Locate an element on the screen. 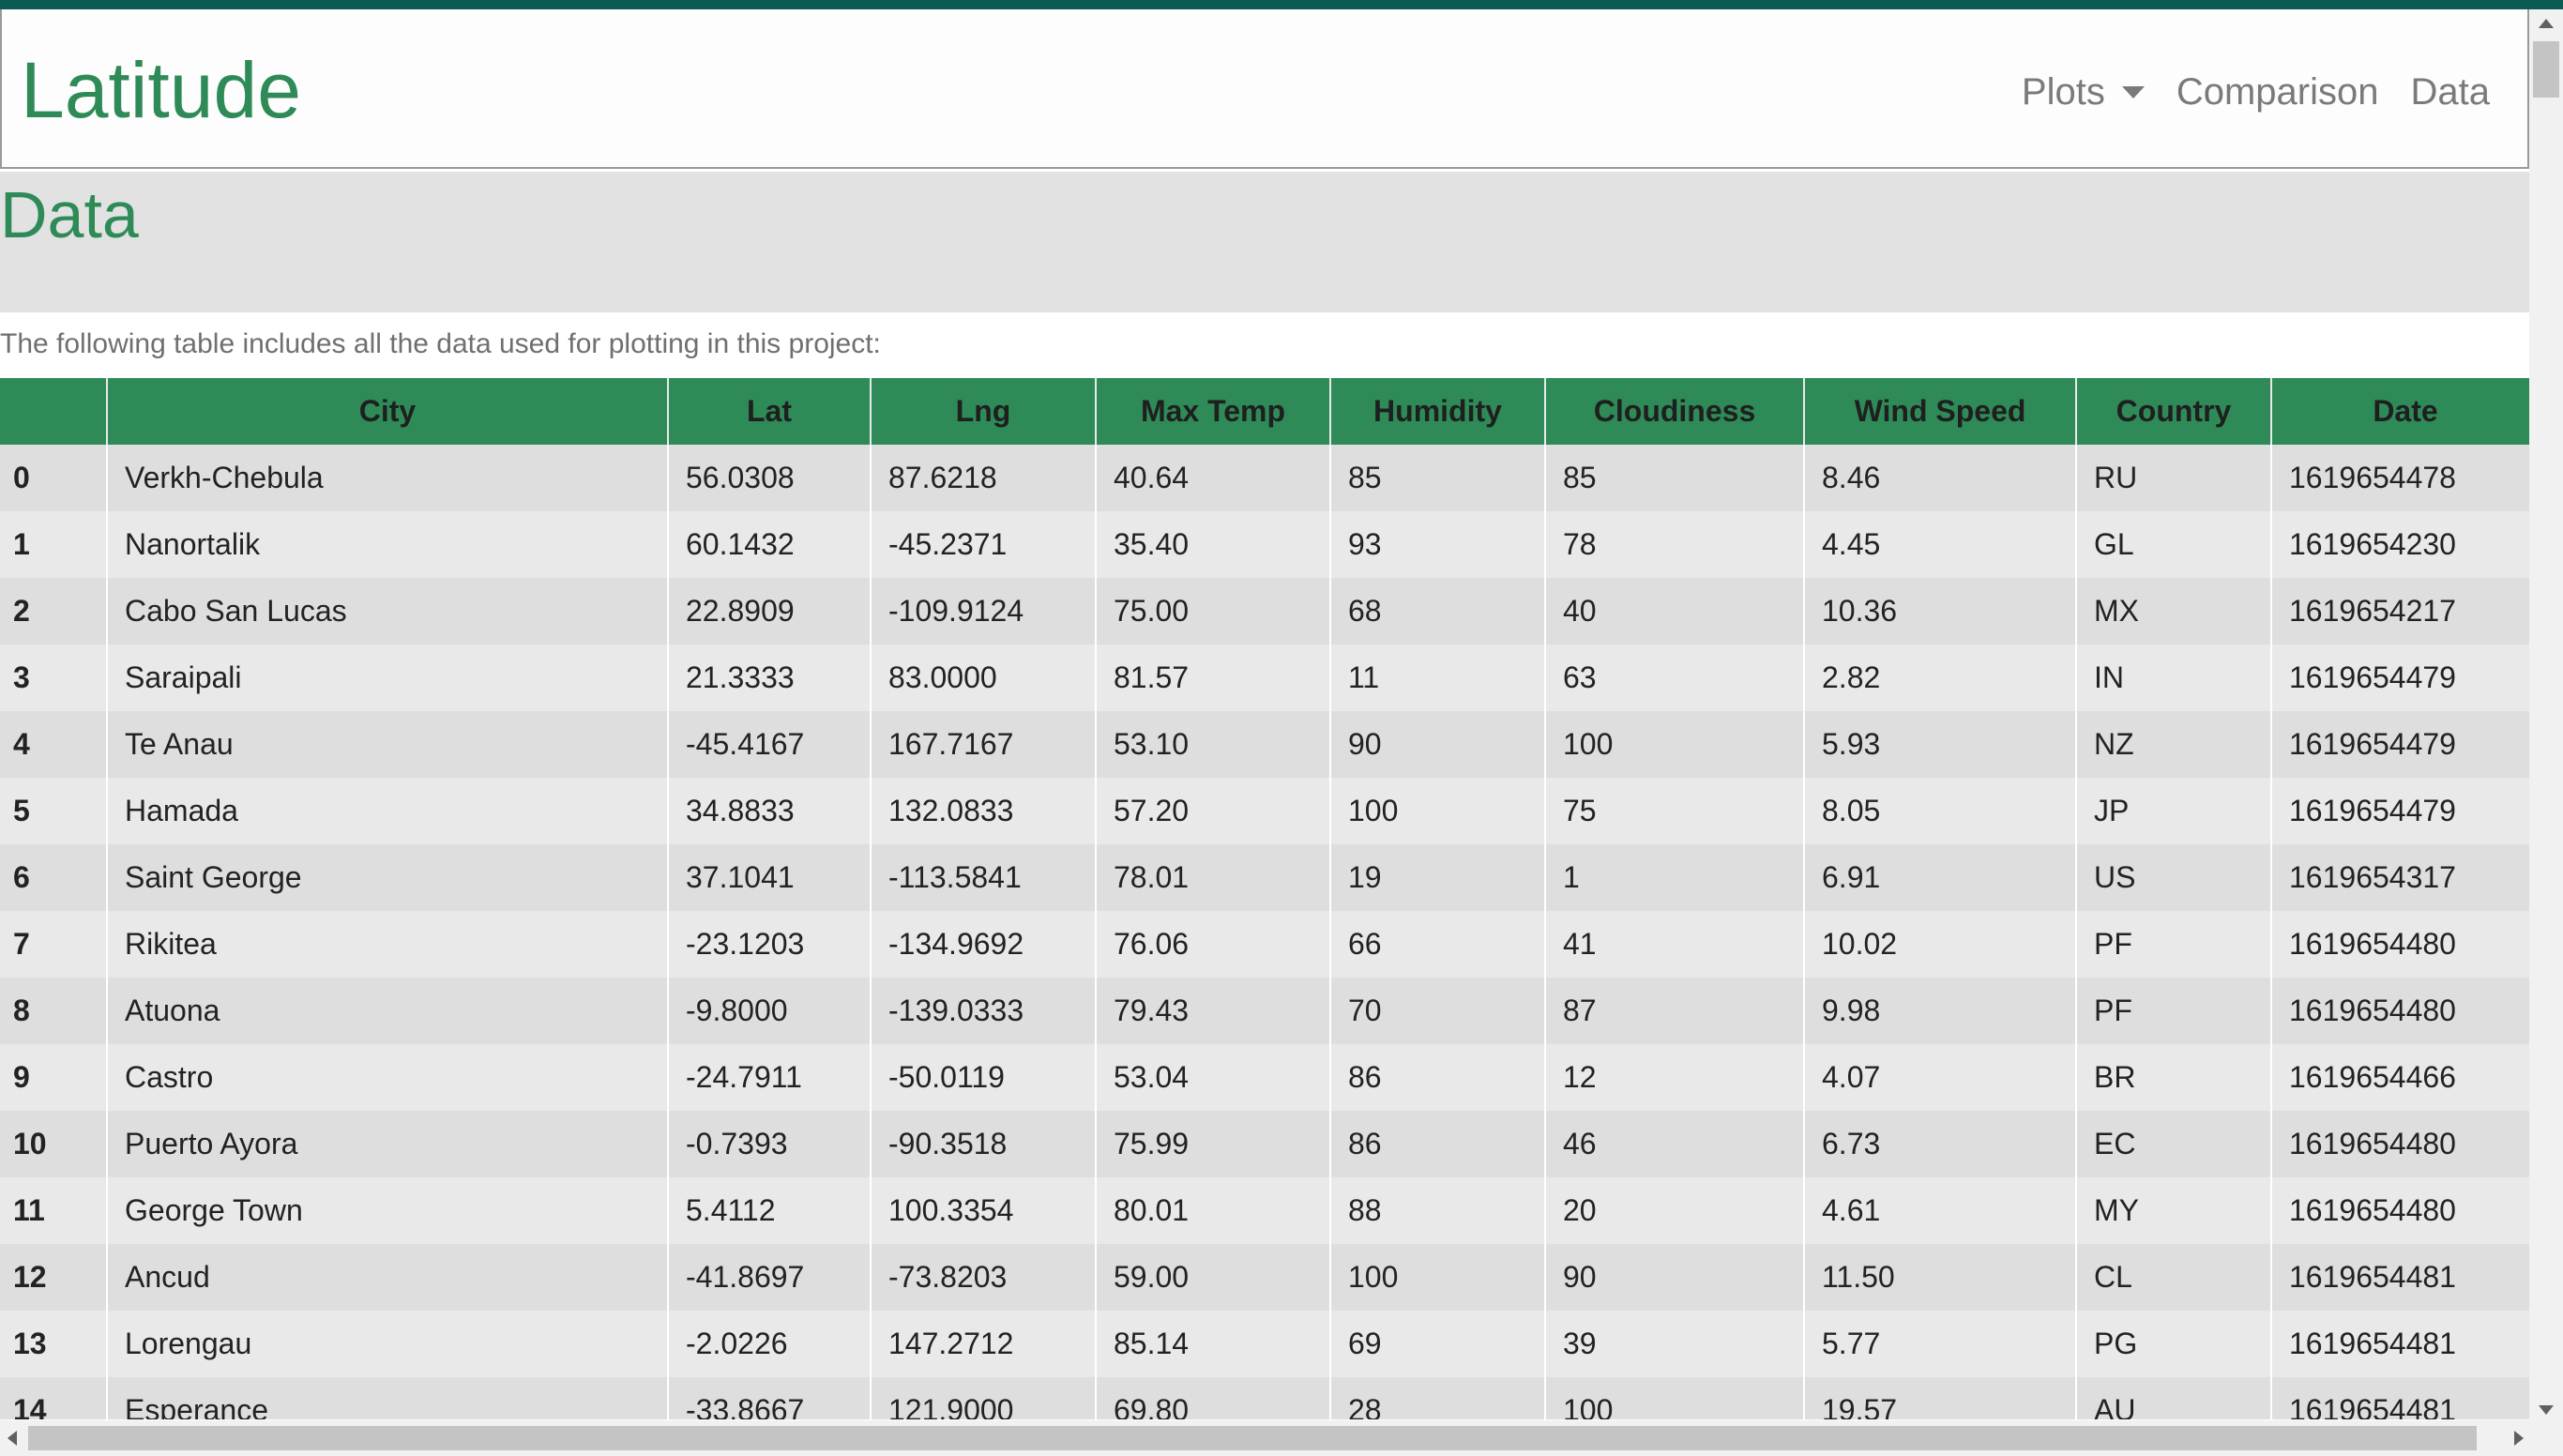  table-cell: 100.3354 is located at coordinates (983, 1210).